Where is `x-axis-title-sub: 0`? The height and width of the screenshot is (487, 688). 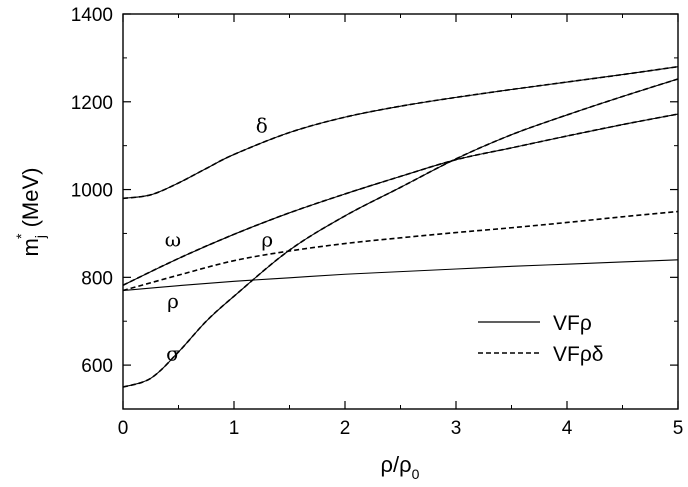
x-axis-title-sub: 0 is located at coordinates (416, 474).